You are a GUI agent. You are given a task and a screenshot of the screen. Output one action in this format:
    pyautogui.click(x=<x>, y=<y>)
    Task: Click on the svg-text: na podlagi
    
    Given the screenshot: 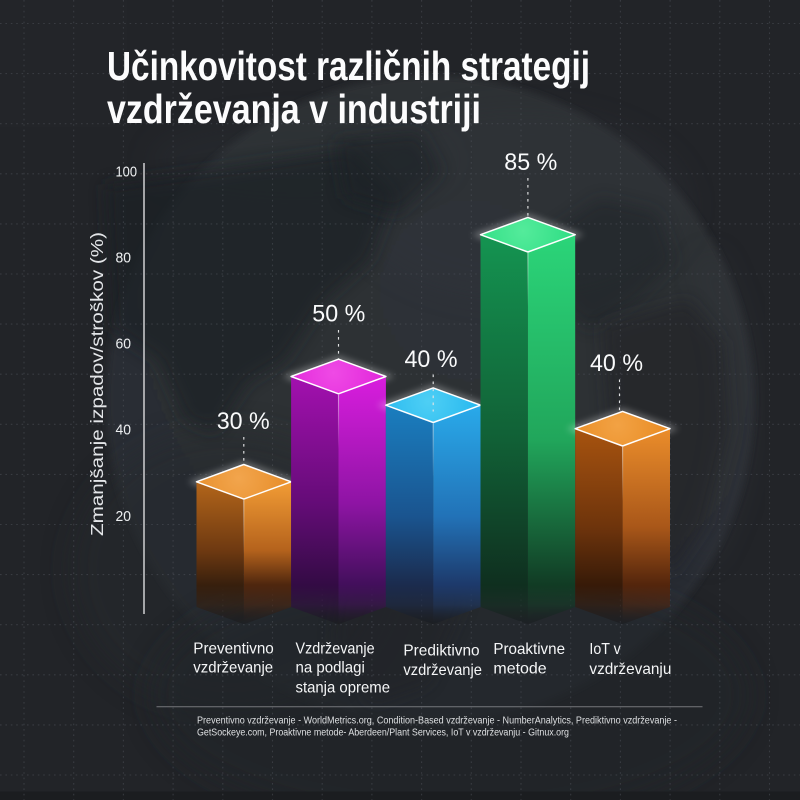 What is the action you would take?
    pyautogui.click(x=330, y=668)
    